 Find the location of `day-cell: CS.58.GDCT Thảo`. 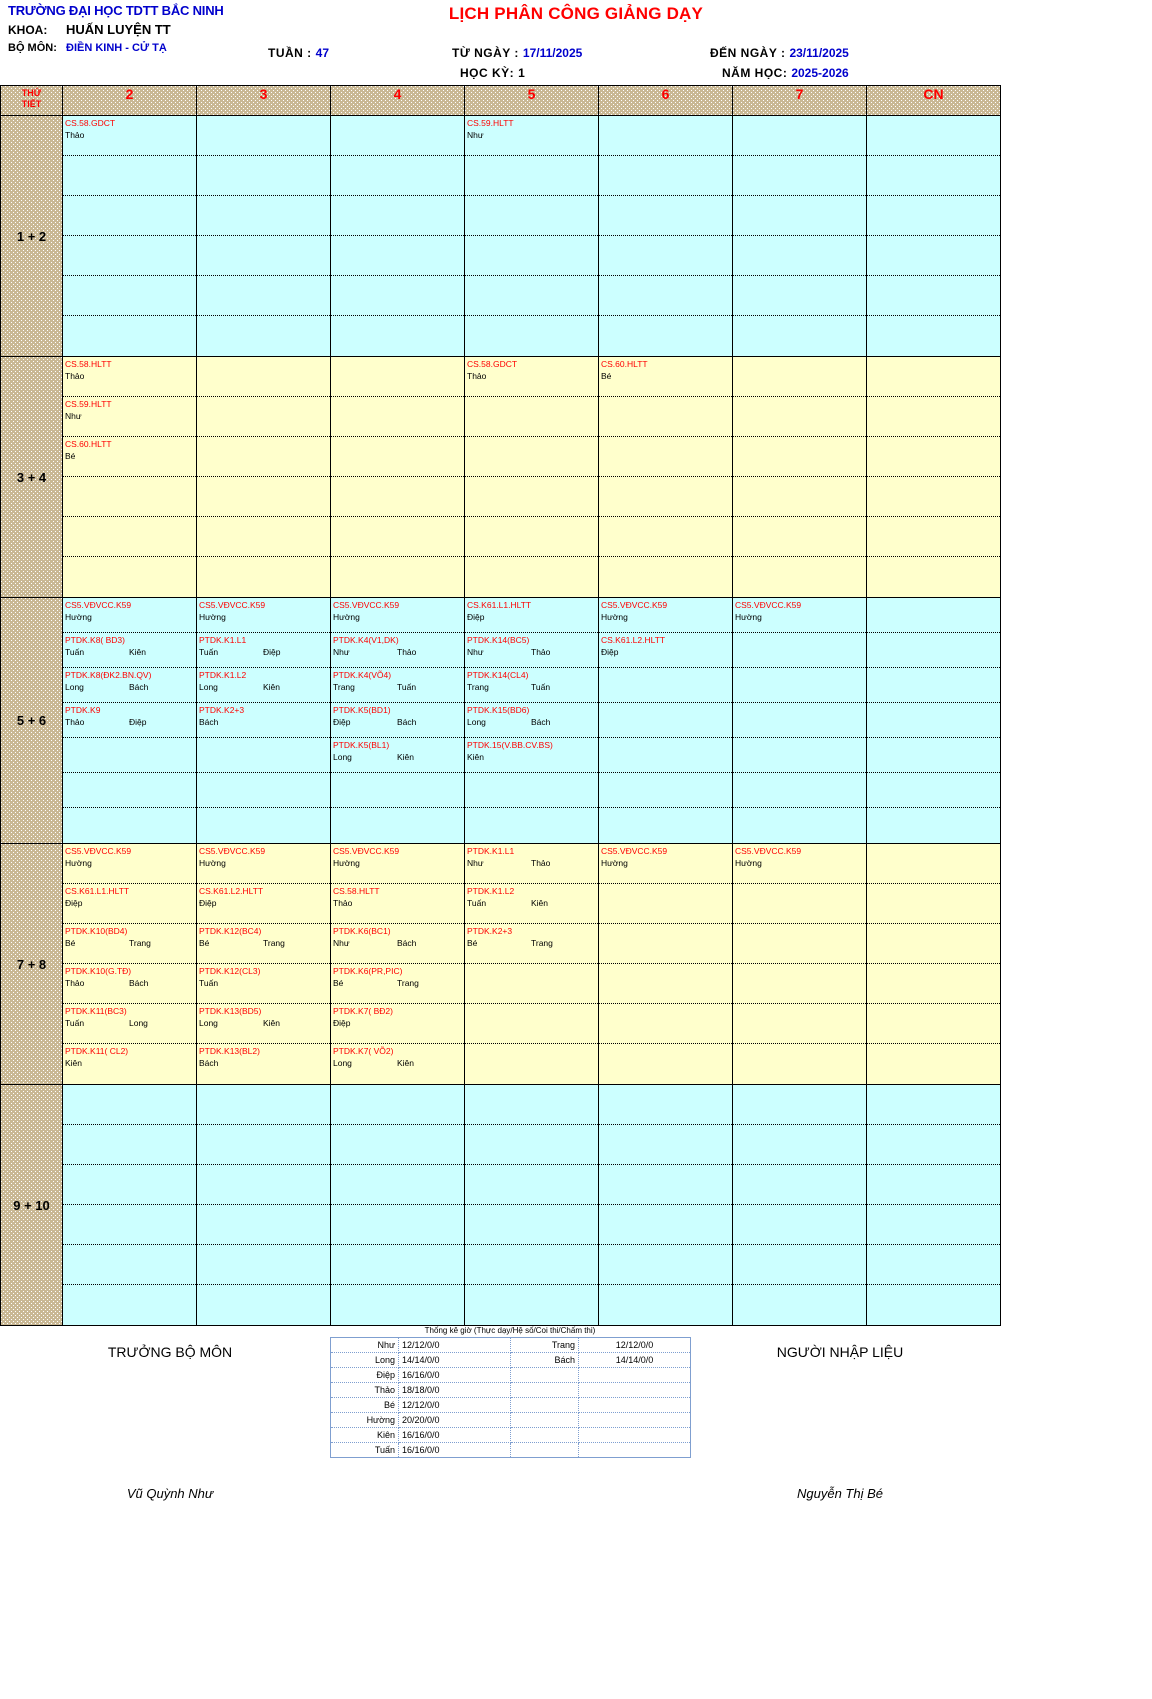

day-cell: CS.58.GDCT Thảo is located at coordinates (531, 477).